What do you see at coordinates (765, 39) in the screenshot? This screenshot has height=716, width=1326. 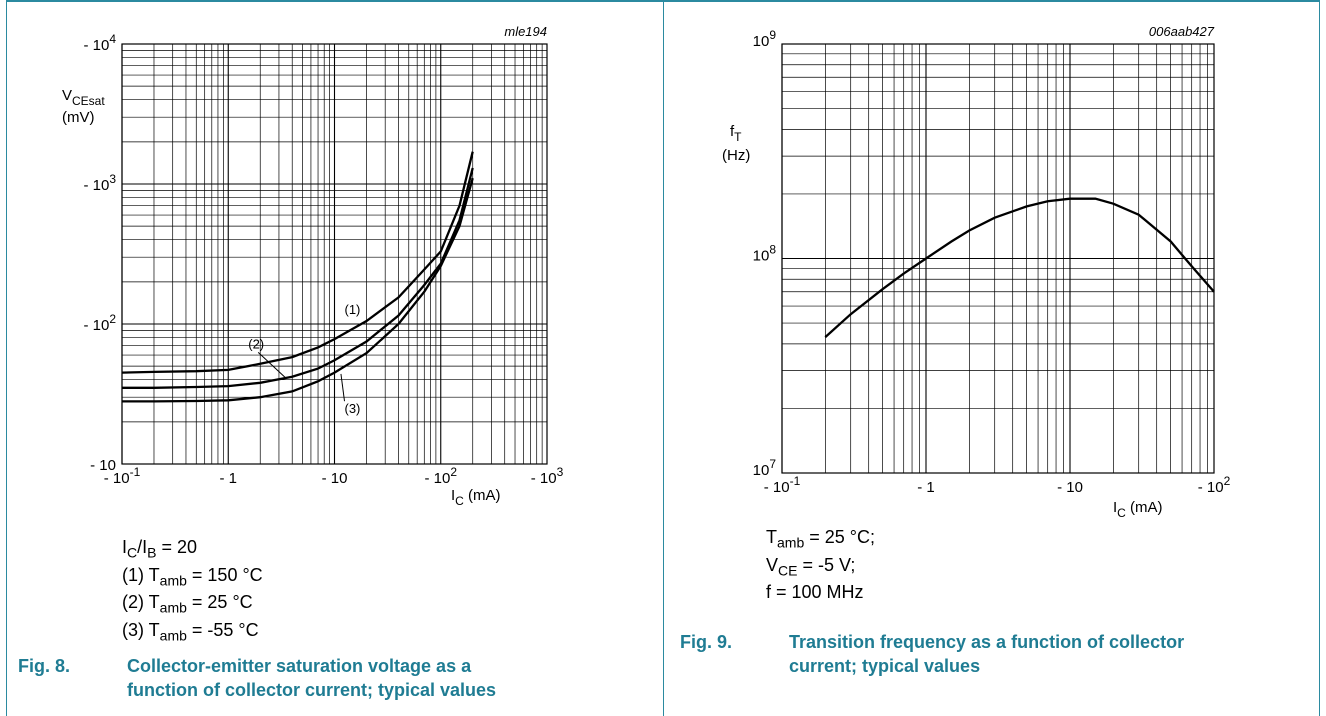 I see `fig9-y-tick-label: 10⁹` at bounding box center [765, 39].